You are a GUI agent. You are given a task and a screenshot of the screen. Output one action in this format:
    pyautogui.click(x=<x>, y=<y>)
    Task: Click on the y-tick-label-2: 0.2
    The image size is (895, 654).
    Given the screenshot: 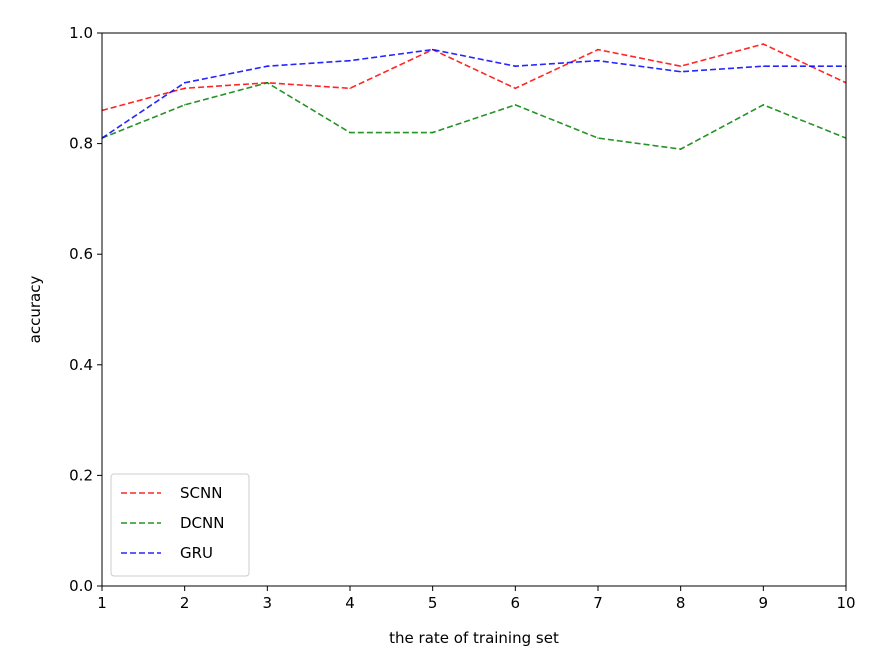 What is the action you would take?
    pyautogui.click(x=81, y=475)
    